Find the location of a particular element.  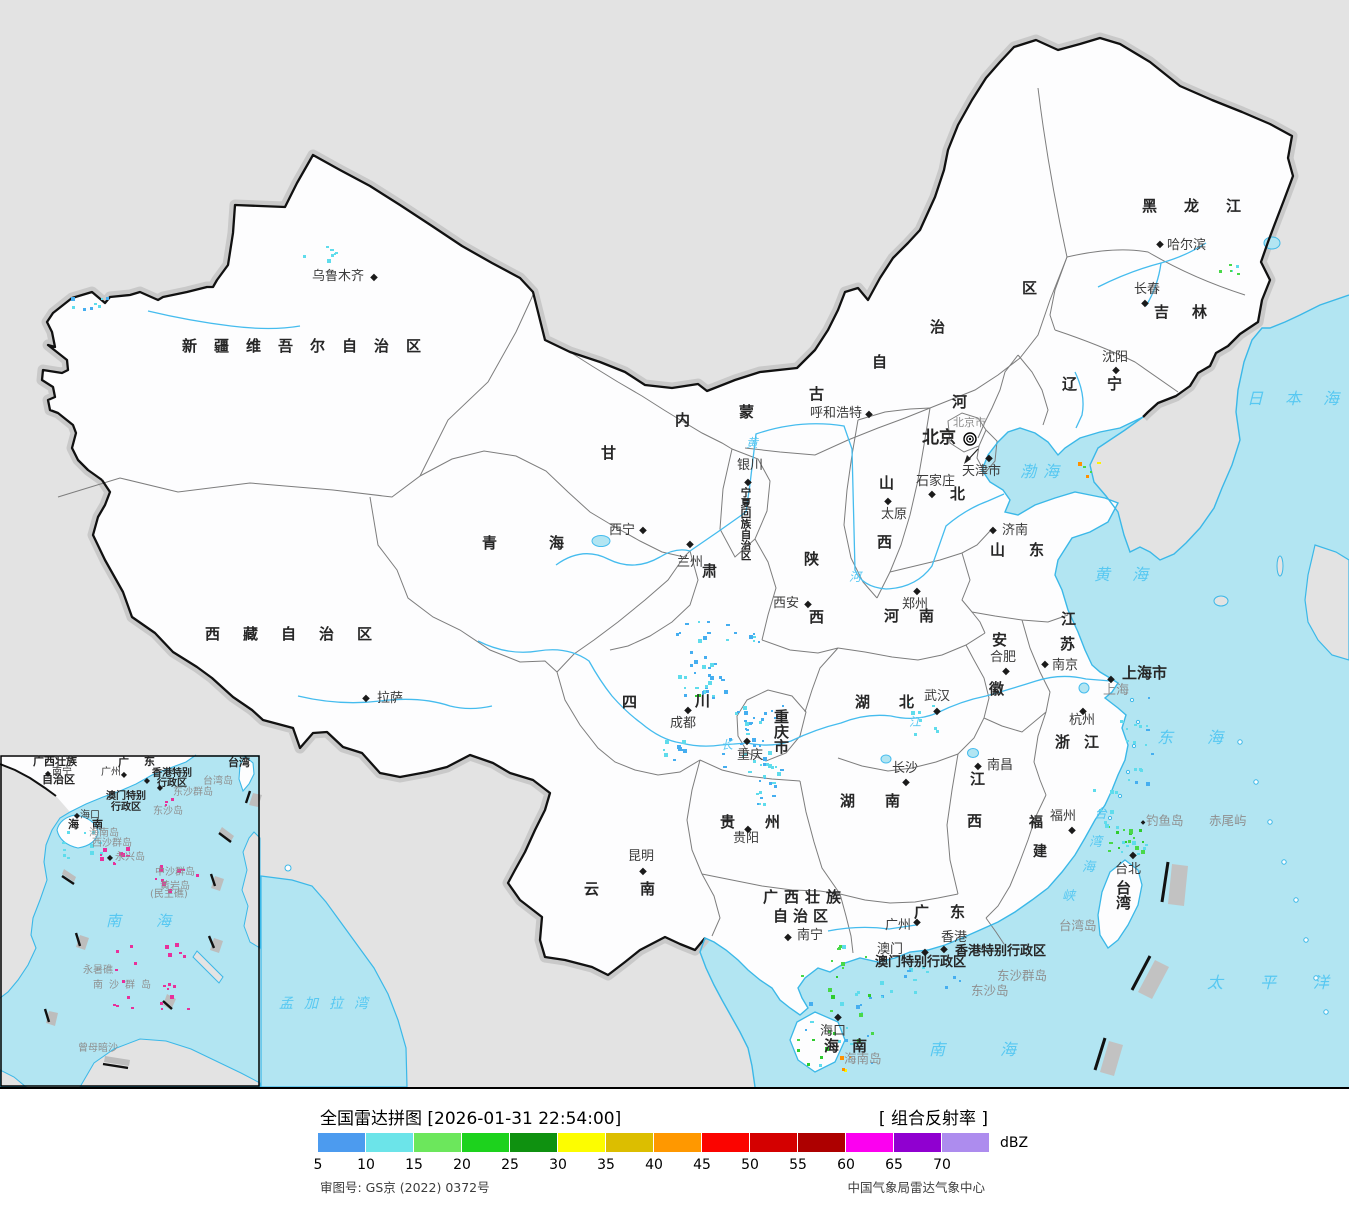

inset-frame is located at coordinates (130, 921).